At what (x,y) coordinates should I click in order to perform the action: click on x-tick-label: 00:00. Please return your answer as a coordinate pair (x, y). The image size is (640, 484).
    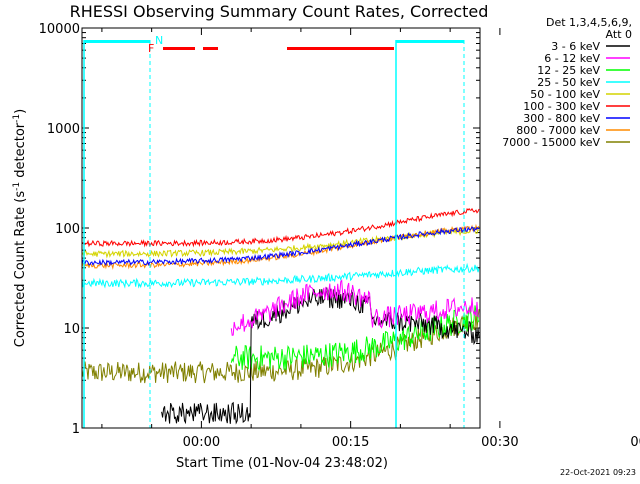
    Looking at the image, I should click on (201, 442).